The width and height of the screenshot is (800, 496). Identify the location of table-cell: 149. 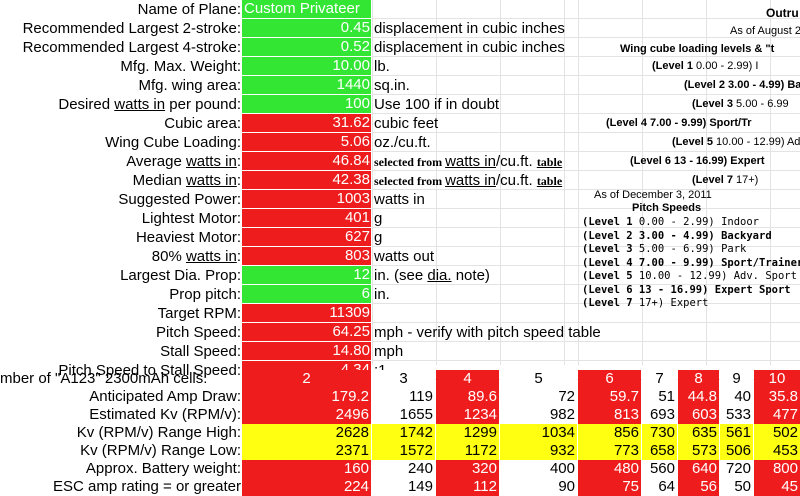
(403, 487).